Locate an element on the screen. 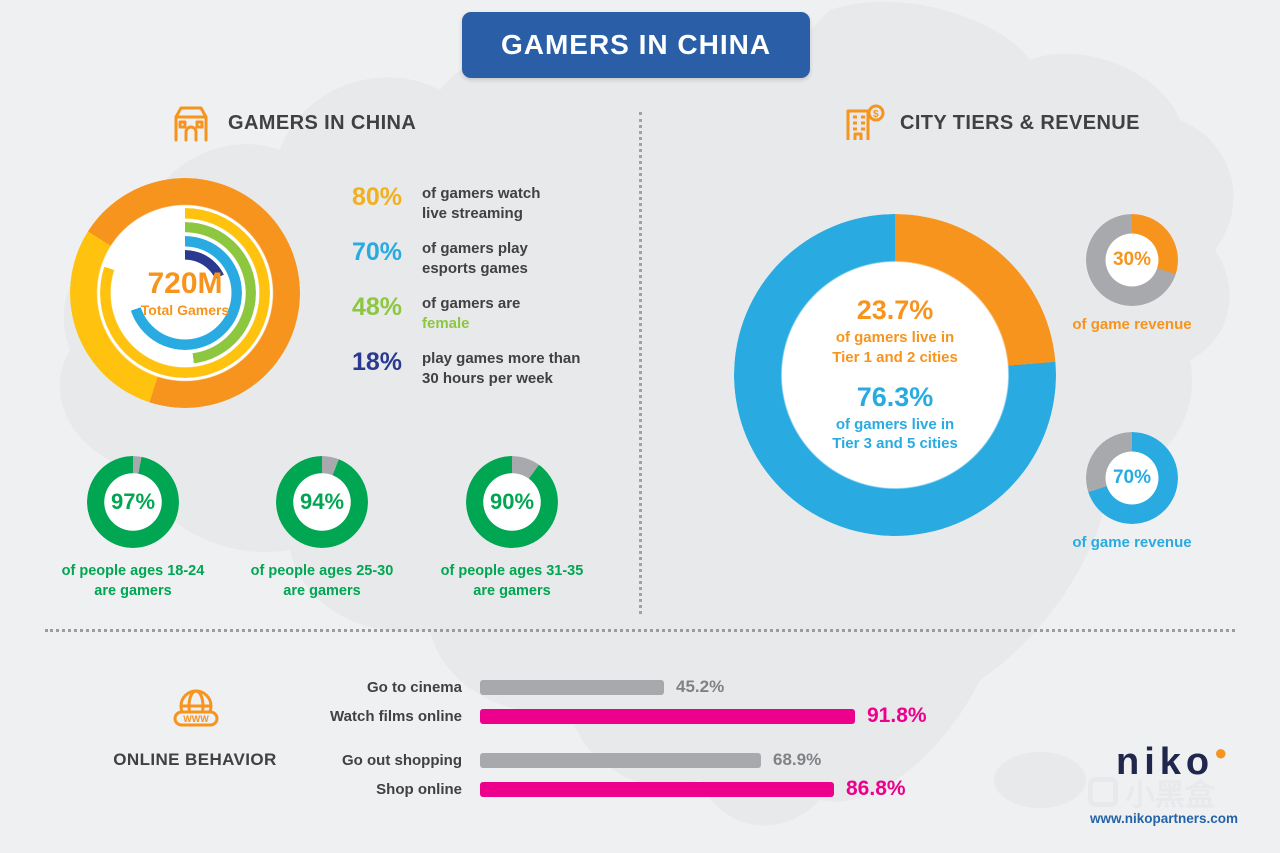 This screenshot has height=853, width=1280. website-link: www.nikopartners.com is located at coordinates (1164, 818).